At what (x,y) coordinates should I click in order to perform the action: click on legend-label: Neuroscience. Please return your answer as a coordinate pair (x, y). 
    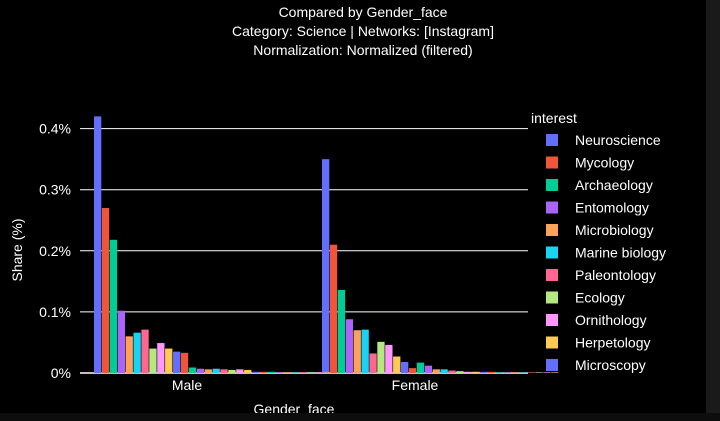
    Looking at the image, I should click on (618, 140).